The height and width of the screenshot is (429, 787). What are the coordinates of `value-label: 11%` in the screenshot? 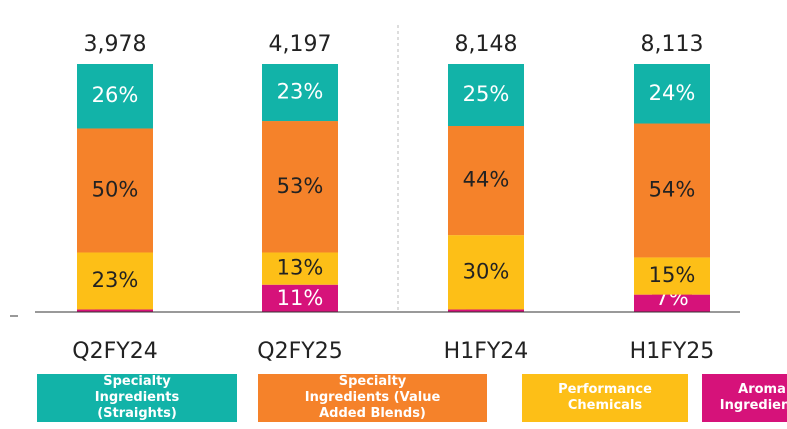 It's located at (300, 298).